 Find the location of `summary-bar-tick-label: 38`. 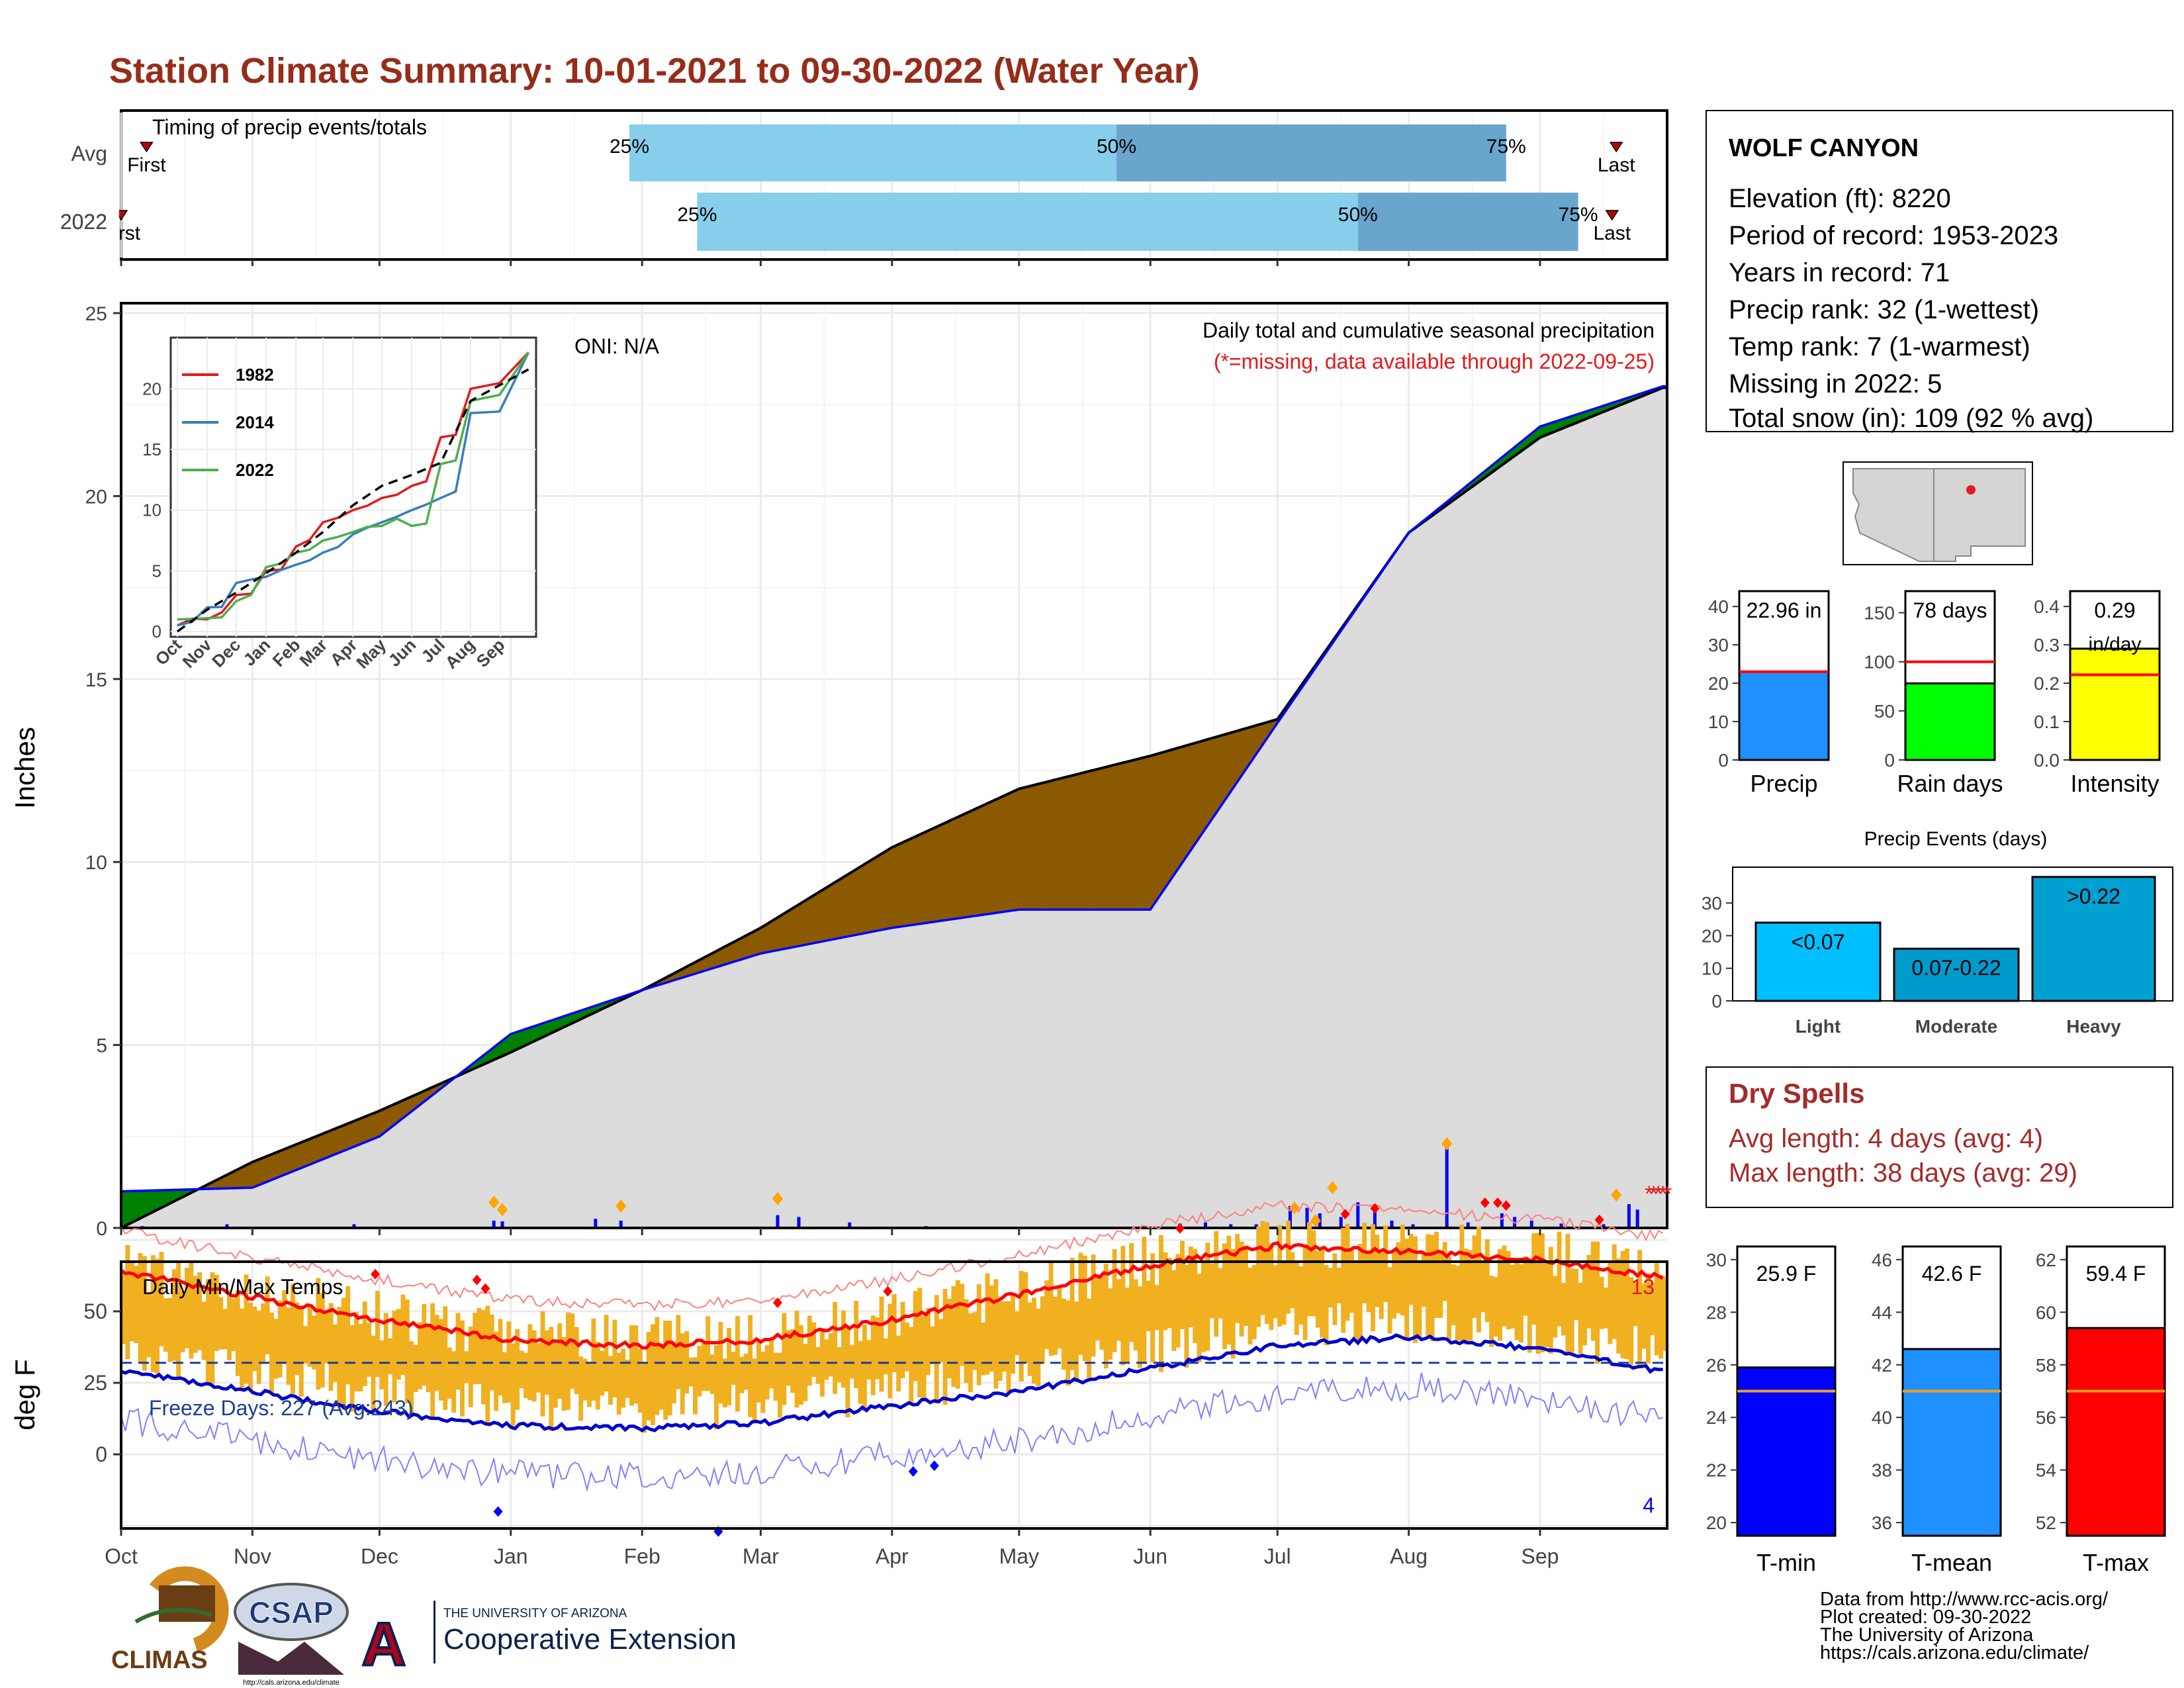

summary-bar-tick-label: 38 is located at coordinates (1882, 1470).